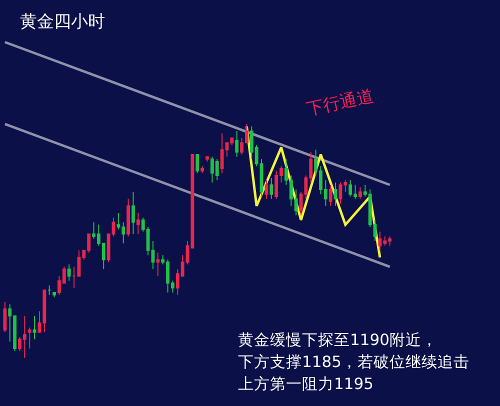 The width and height of the screenshot is (500, 406). I want to click on text: 上方第一阻力1195, so click(306, 384).